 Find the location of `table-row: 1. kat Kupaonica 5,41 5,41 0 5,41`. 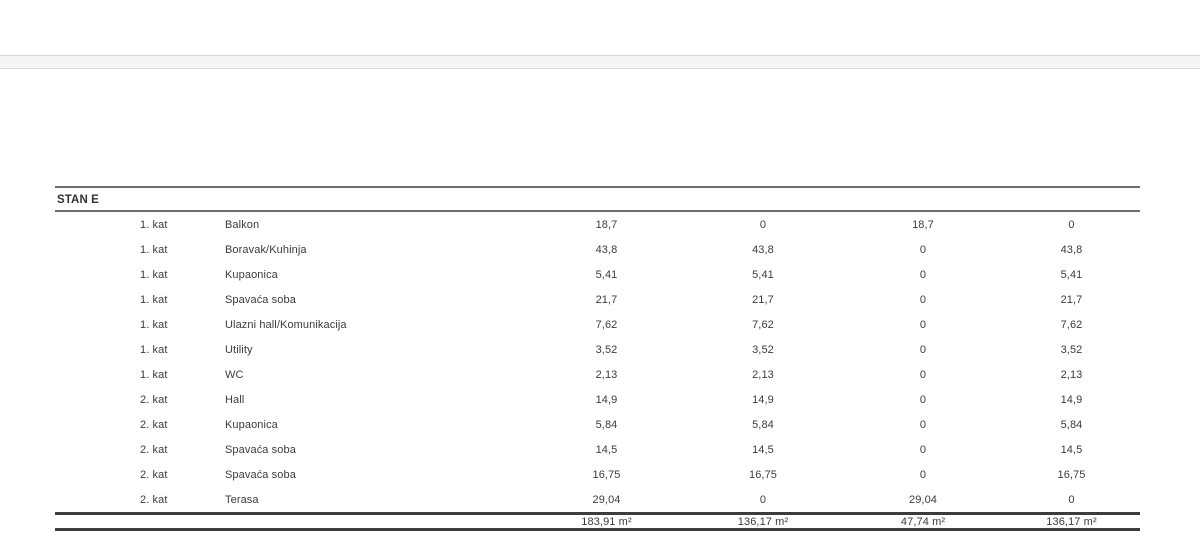

table-row: 1. kat Kupaonica 5,41 5,41 0 5,41 is located at coordinates (597, 274).